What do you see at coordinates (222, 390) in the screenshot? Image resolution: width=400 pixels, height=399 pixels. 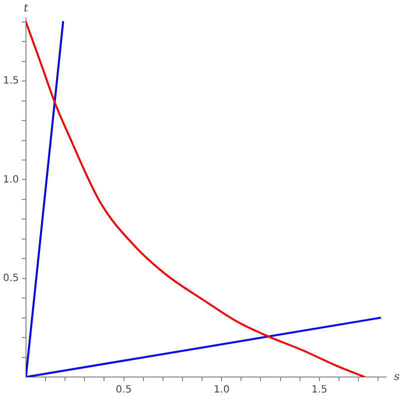 I see `x-tick-label: 1.0` at bounding box center [222, 390].